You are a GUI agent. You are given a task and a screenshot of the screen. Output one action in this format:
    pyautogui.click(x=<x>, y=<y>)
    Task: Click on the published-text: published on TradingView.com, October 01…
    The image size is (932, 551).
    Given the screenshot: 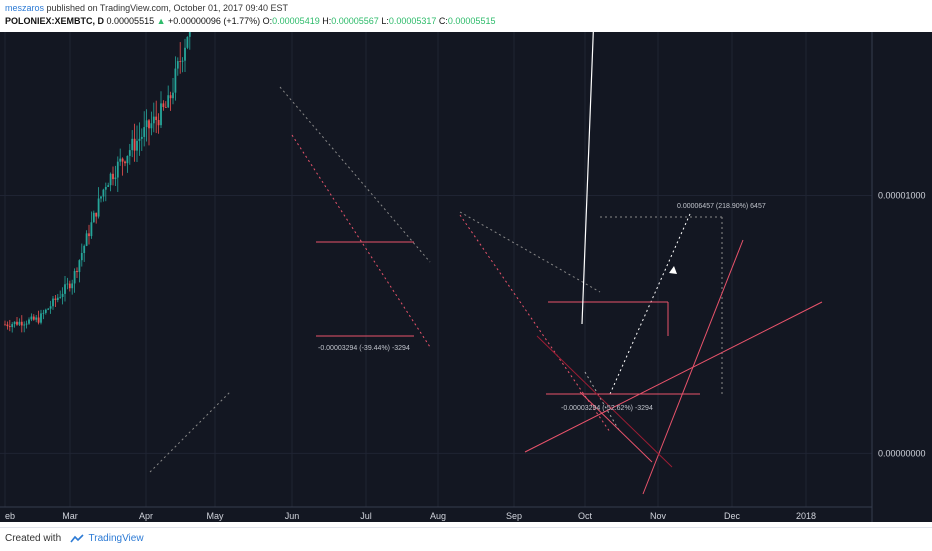 What is the action you would take?
    pyautogui.click(x=167, y=8)
    